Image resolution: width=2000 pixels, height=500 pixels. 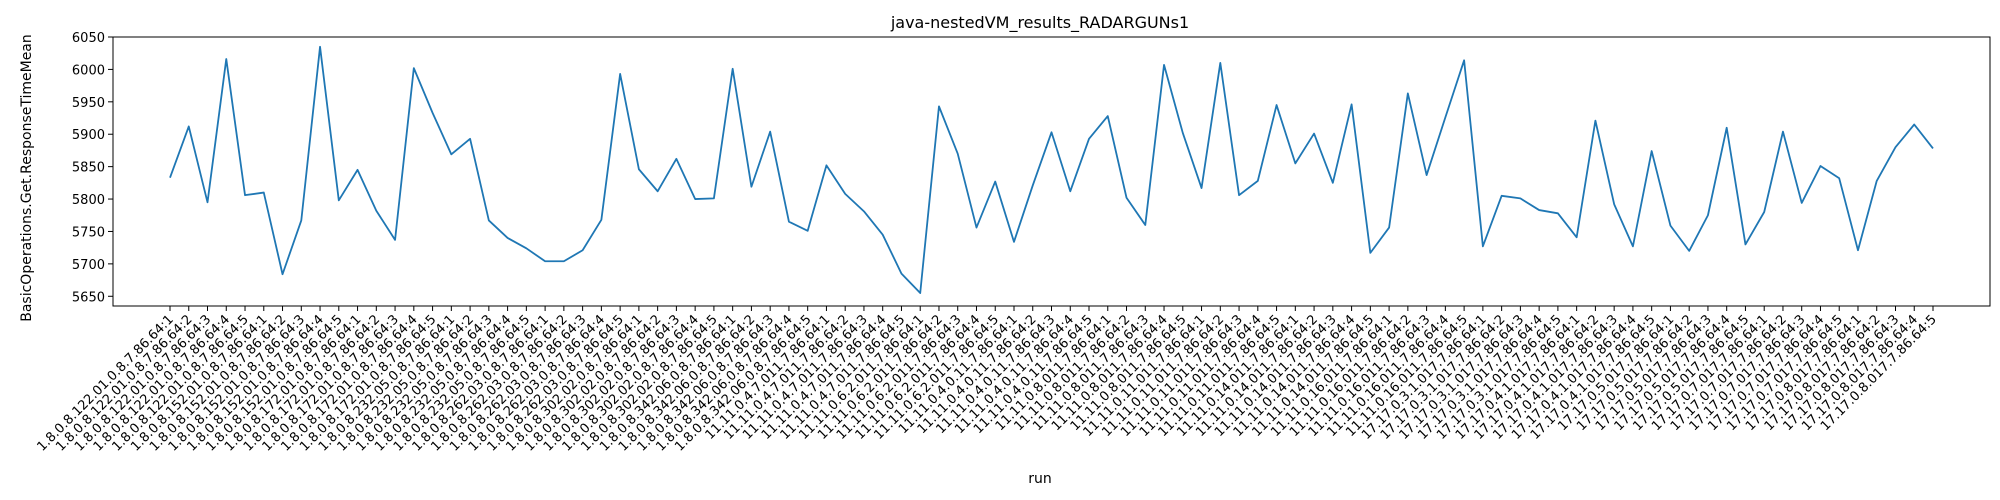 I want to click on y-tick-label: 5750, so click(x=88, y=232).